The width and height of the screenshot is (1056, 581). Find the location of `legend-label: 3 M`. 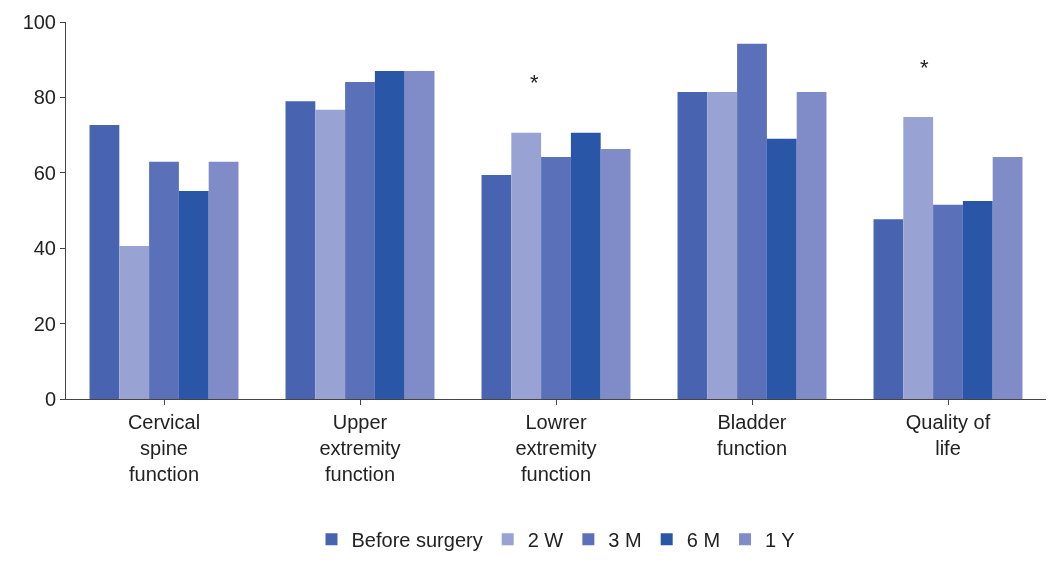

legend-label: 3 M is located at coordinates (625, 539).